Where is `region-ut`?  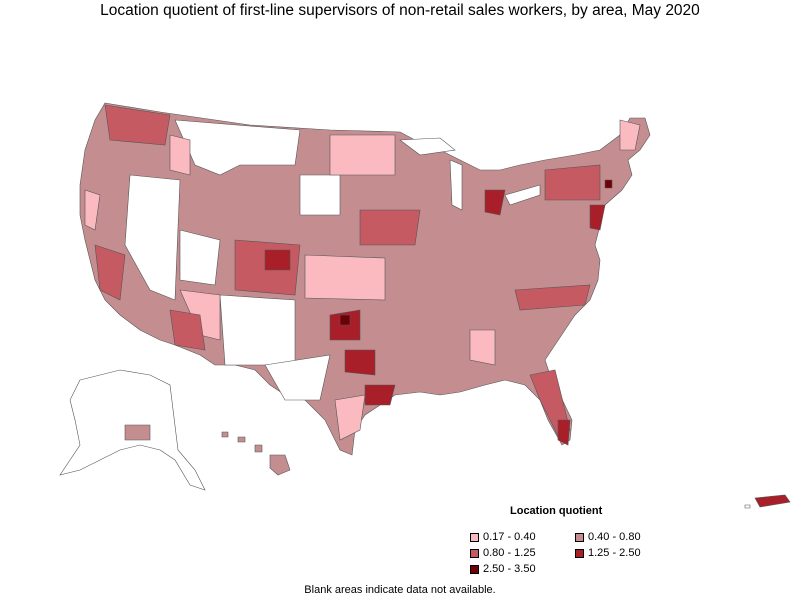 region-ut is located at coordinates (200, 257).